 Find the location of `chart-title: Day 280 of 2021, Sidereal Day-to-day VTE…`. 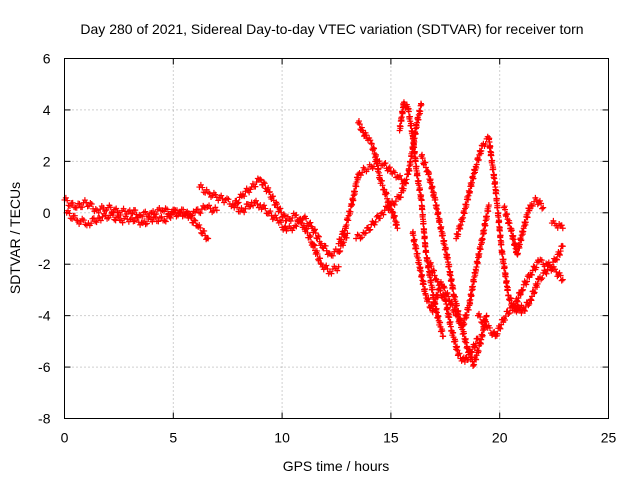

chart-title: Day 280 of 2021, Sidereal Day-to-day VTE… is located at coordinates (331, 29).